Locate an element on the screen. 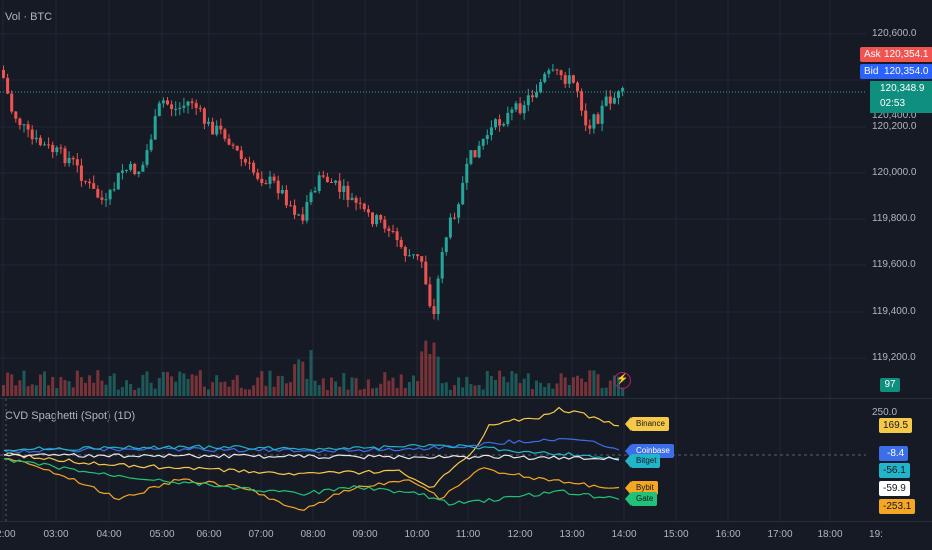 The height and width of the screenshot is (550, 932). volume-bars is located at coordinates (313, 368).